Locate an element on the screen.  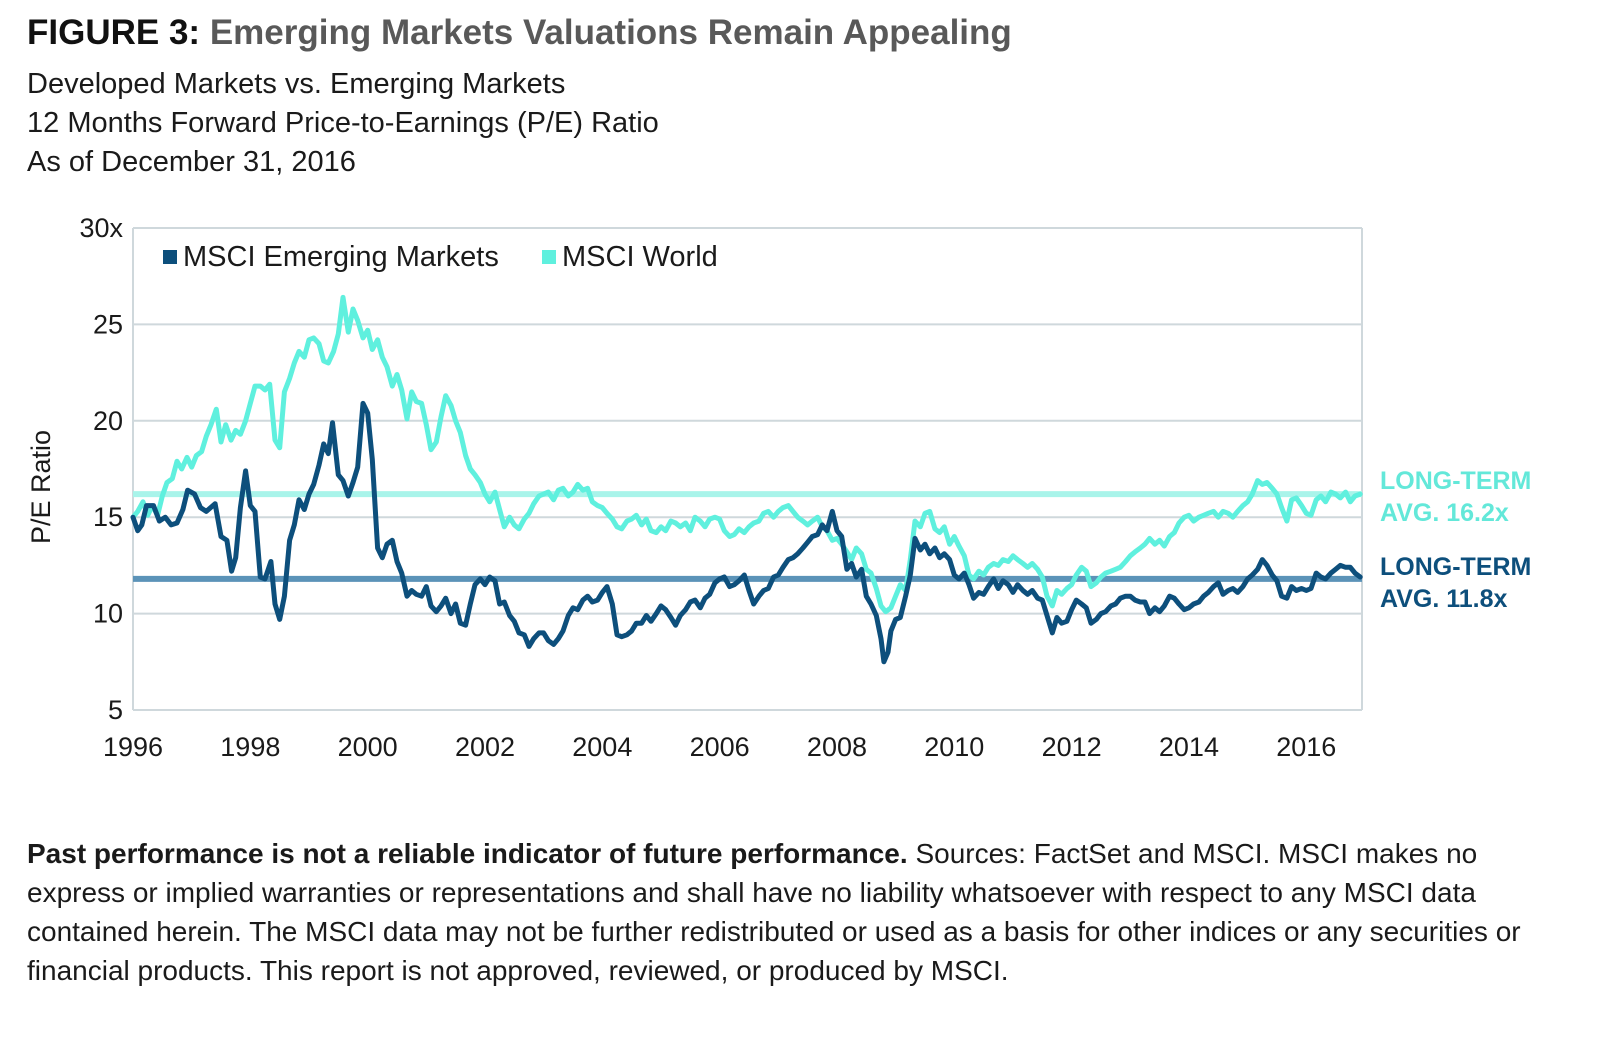
y-tick-label: 5 is located at coordinates (115, 710).